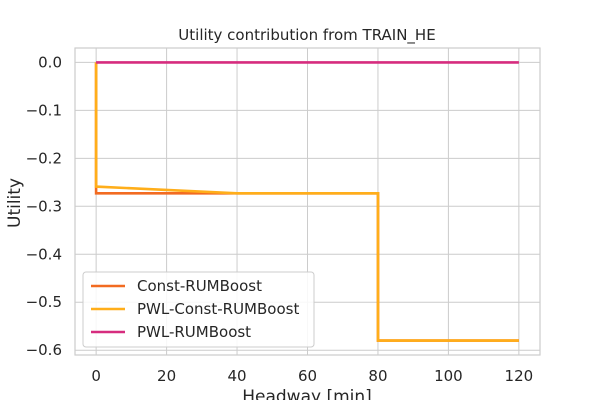 This screenshot has width=600, height=400. What do you see at coordinates (448, 376) in the screenshot?
I see `x-tick-label: 100` at bounding box center [448, 376].